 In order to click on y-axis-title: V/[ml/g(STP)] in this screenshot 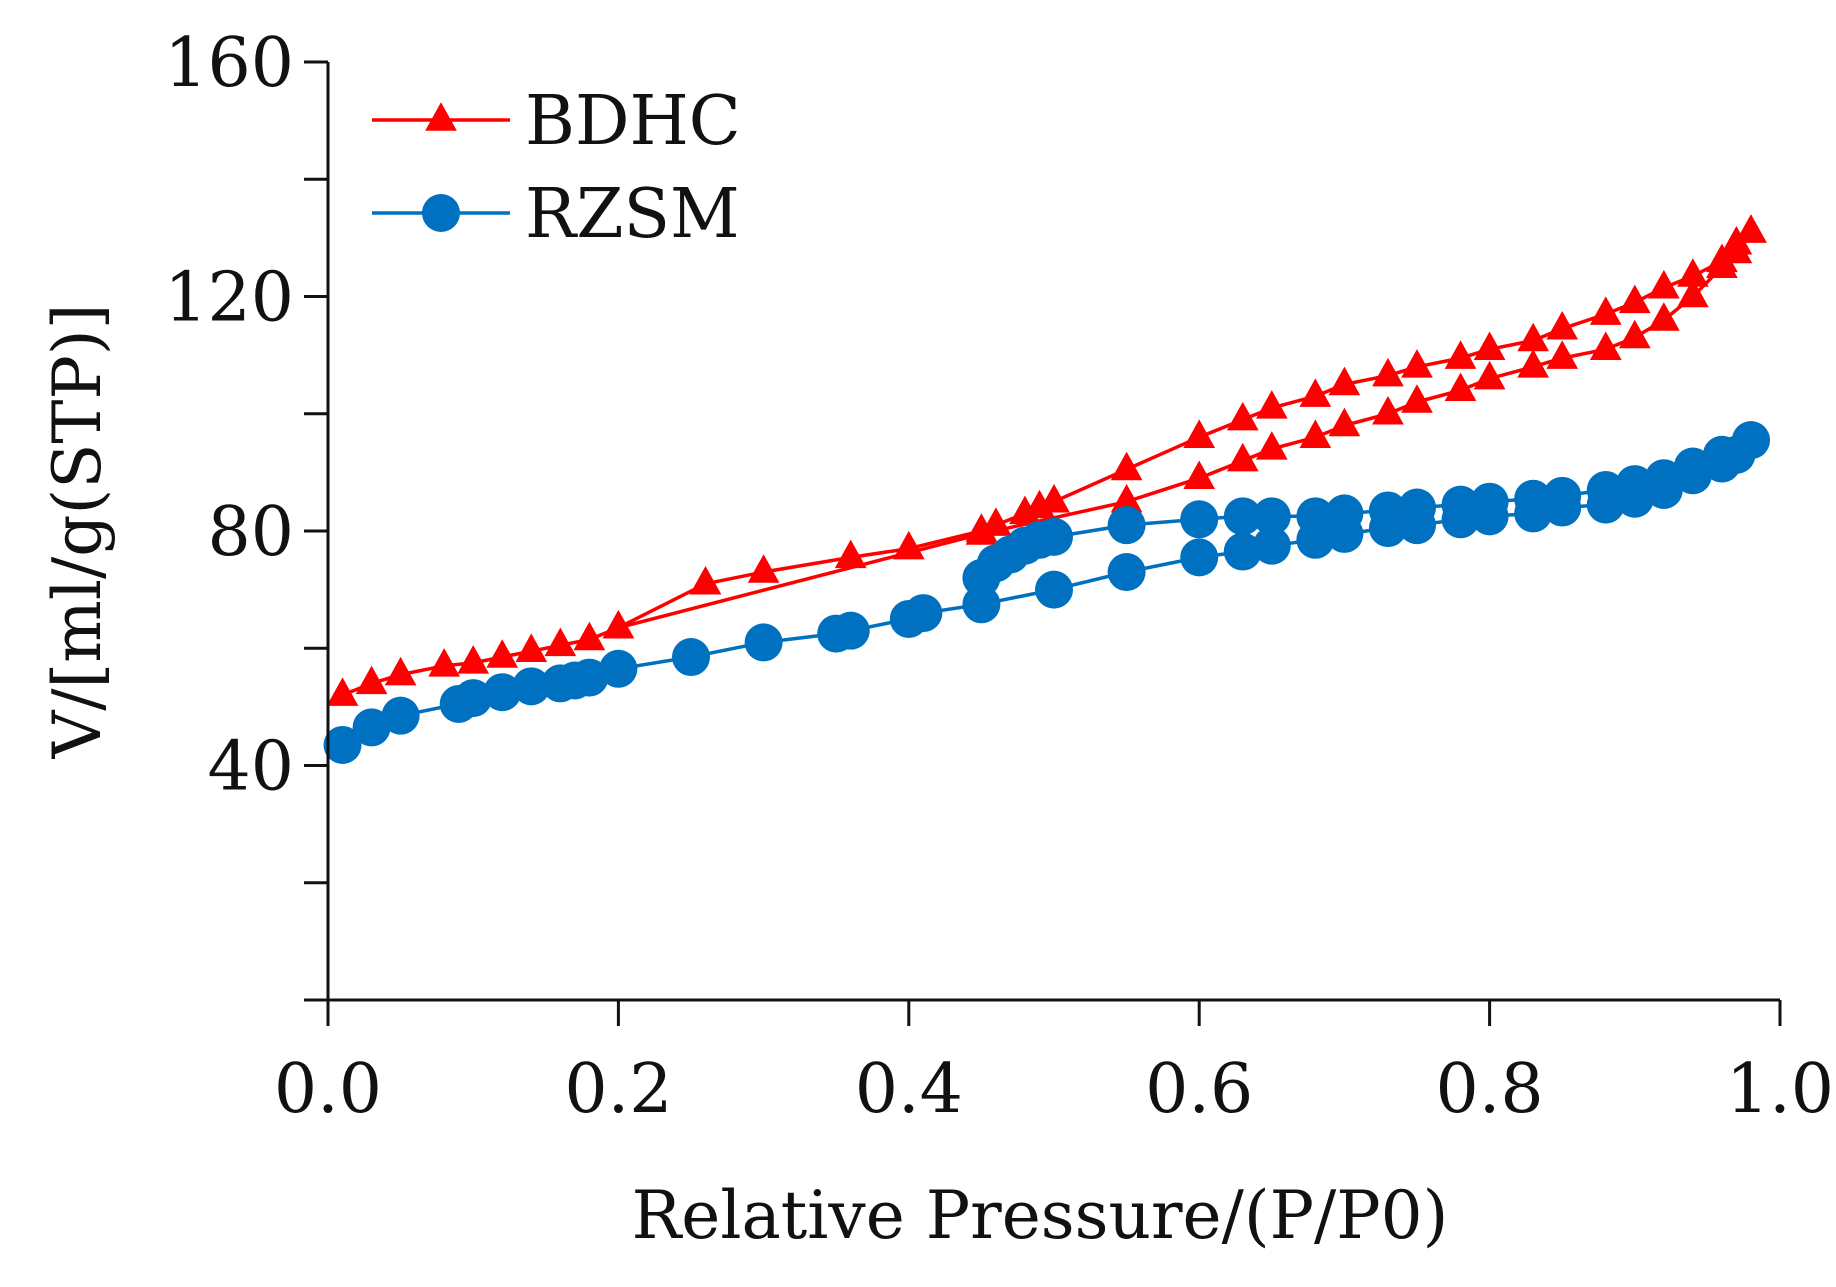, I will do `click(77, 532)`.